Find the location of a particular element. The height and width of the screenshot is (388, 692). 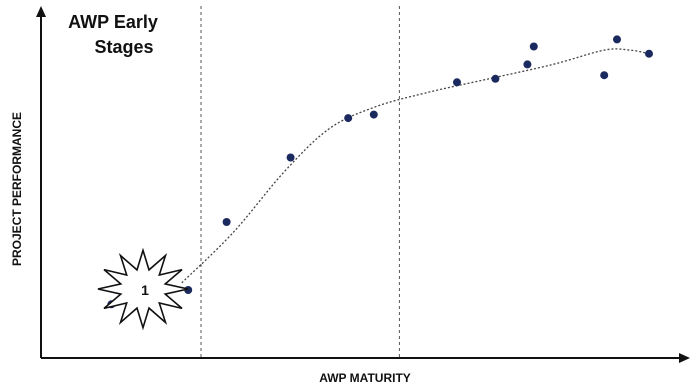

y-axis-title: PROJECT PERFORMANCE is located at coordinates (17, 189).